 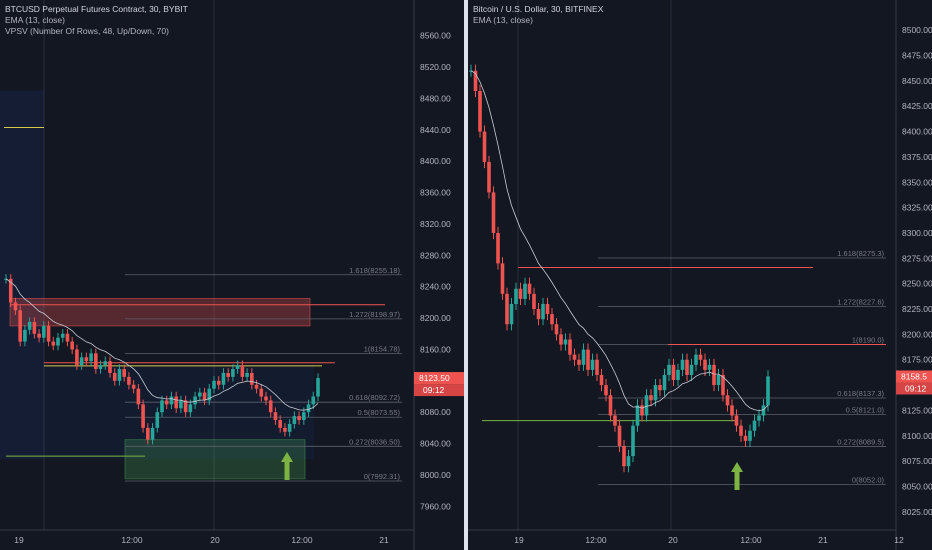 What do you see at coordinates (87, 31) in the screenshot?
I see `left-vpsv-indicator: VPSV (Number Of Rows, 48, Up/Down, 70)` at bounding box center [87, 31].